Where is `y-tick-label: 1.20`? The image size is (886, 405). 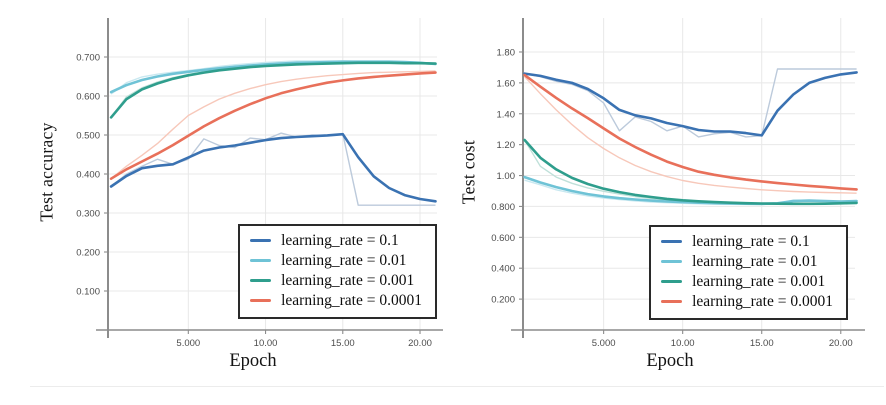
y-tick-label: 1.20 is located at coordinates (506, 145).